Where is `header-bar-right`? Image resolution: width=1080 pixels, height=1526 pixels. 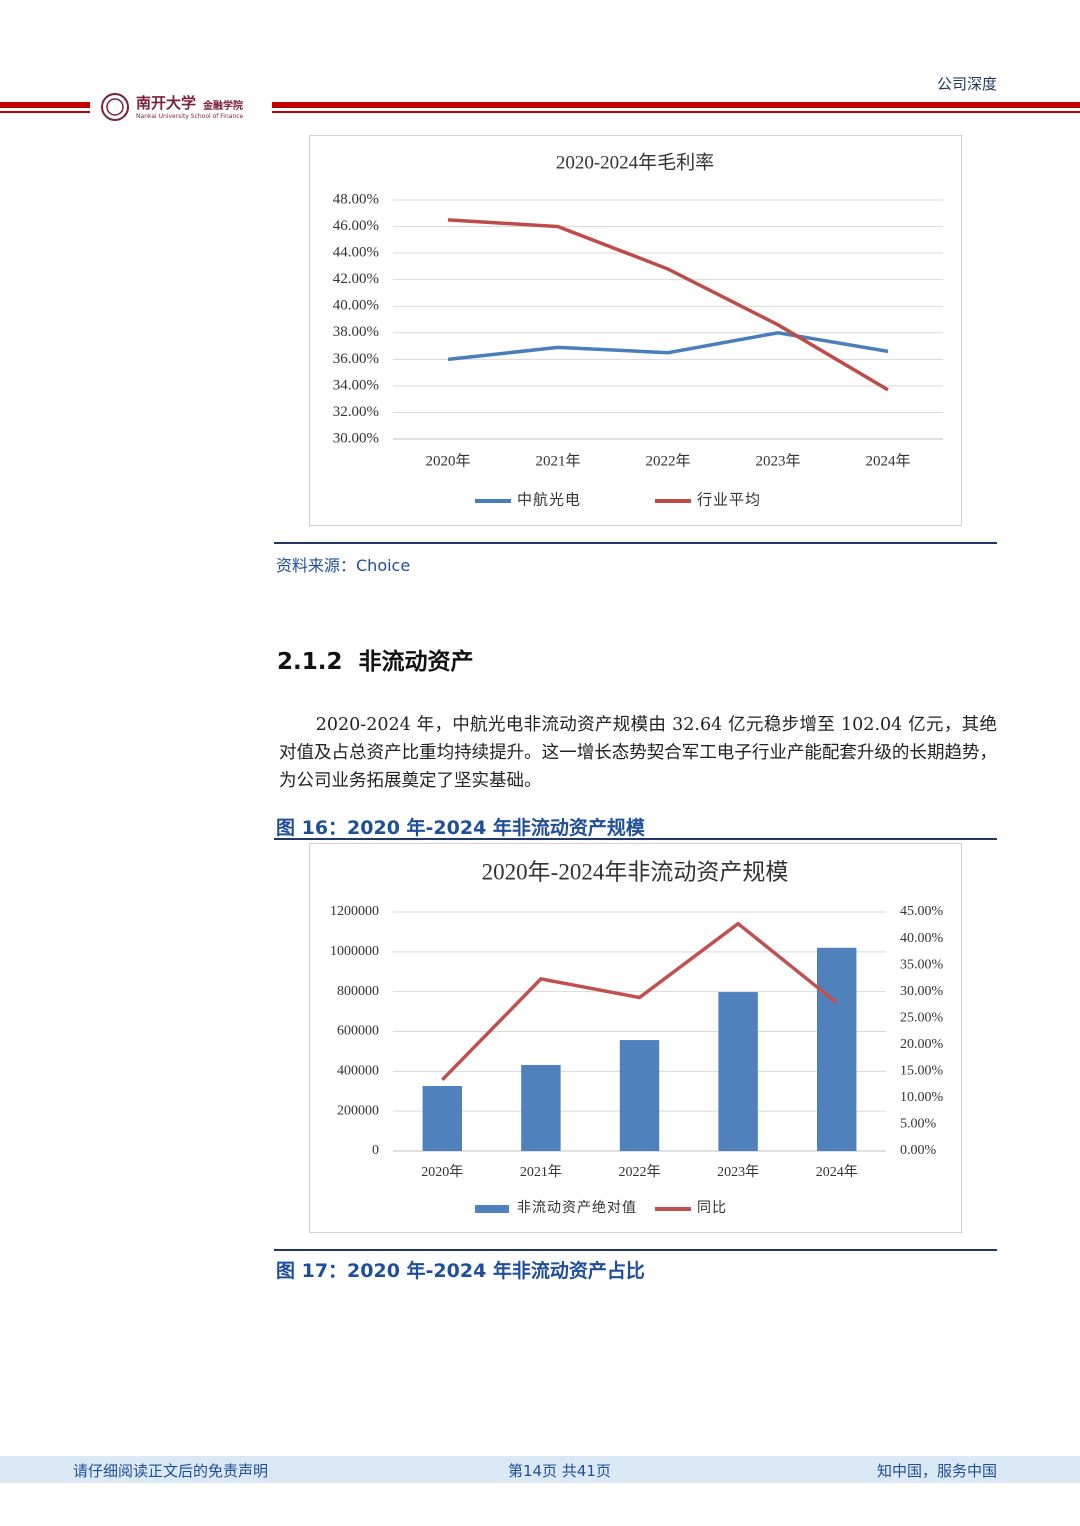 header-bar-right is located at coordinates (676, 105).